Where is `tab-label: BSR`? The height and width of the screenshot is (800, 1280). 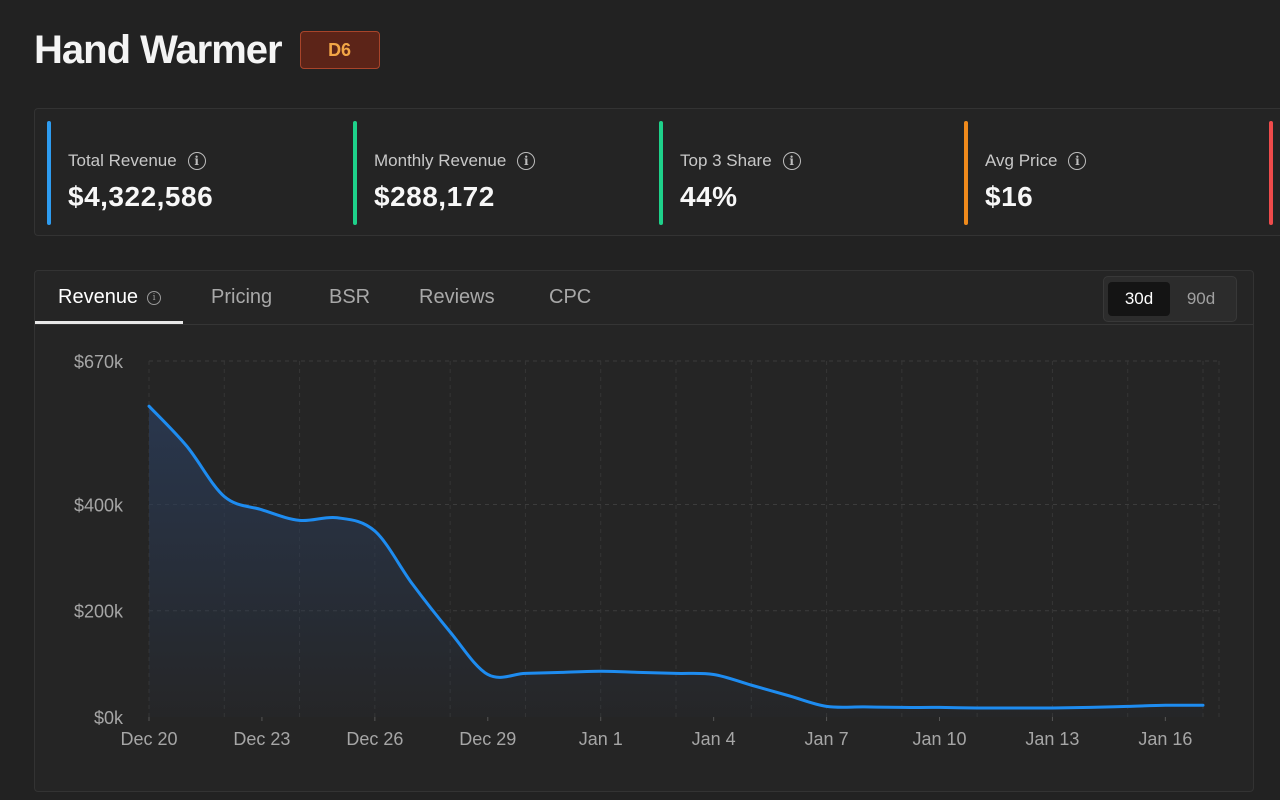 tab-label: BSR is located at coordinates (350, 297).